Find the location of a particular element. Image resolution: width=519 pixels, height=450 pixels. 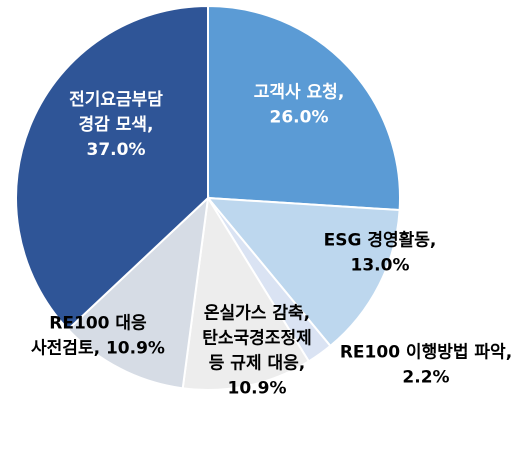

slice-label-2-line-2: 13.0% is located at coordinates (380, 266).